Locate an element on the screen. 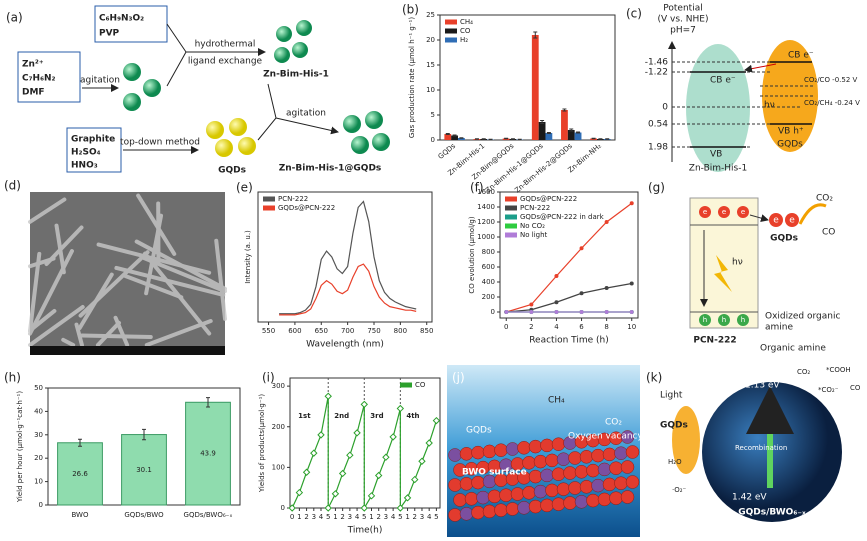 This screenshot has width=867, height=541. panel-label: (f) is located at coordinates (477, 188).